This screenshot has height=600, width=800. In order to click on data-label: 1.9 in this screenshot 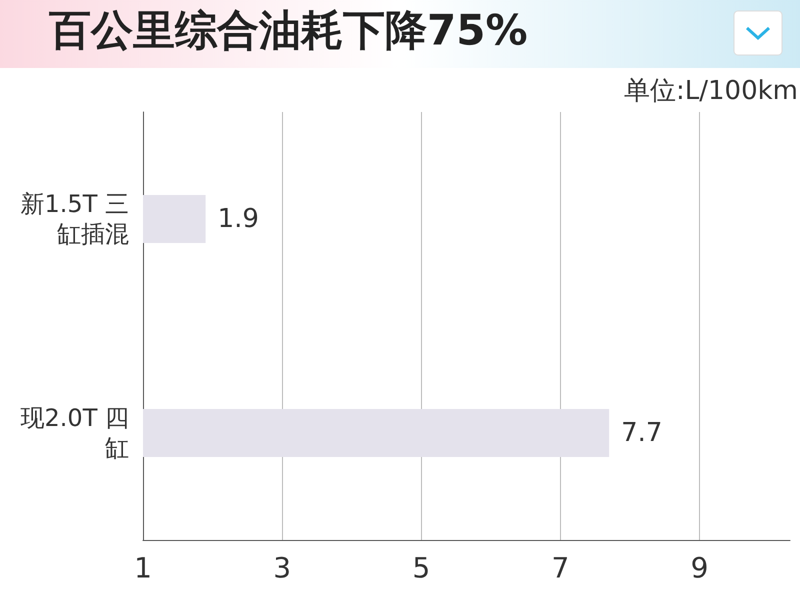, I will do `click(238, 219)`.